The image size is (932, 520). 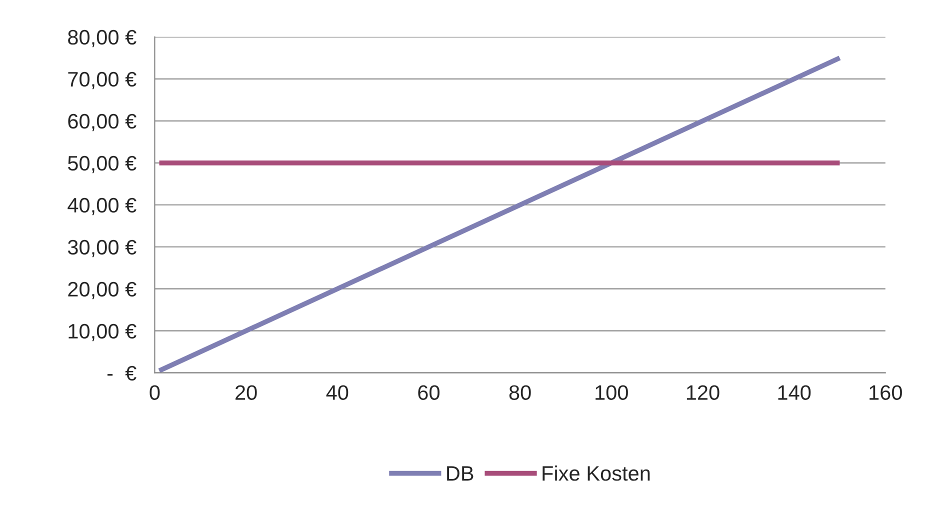 I want to click on y-tick-label: - €, so click(x=121, y=373).